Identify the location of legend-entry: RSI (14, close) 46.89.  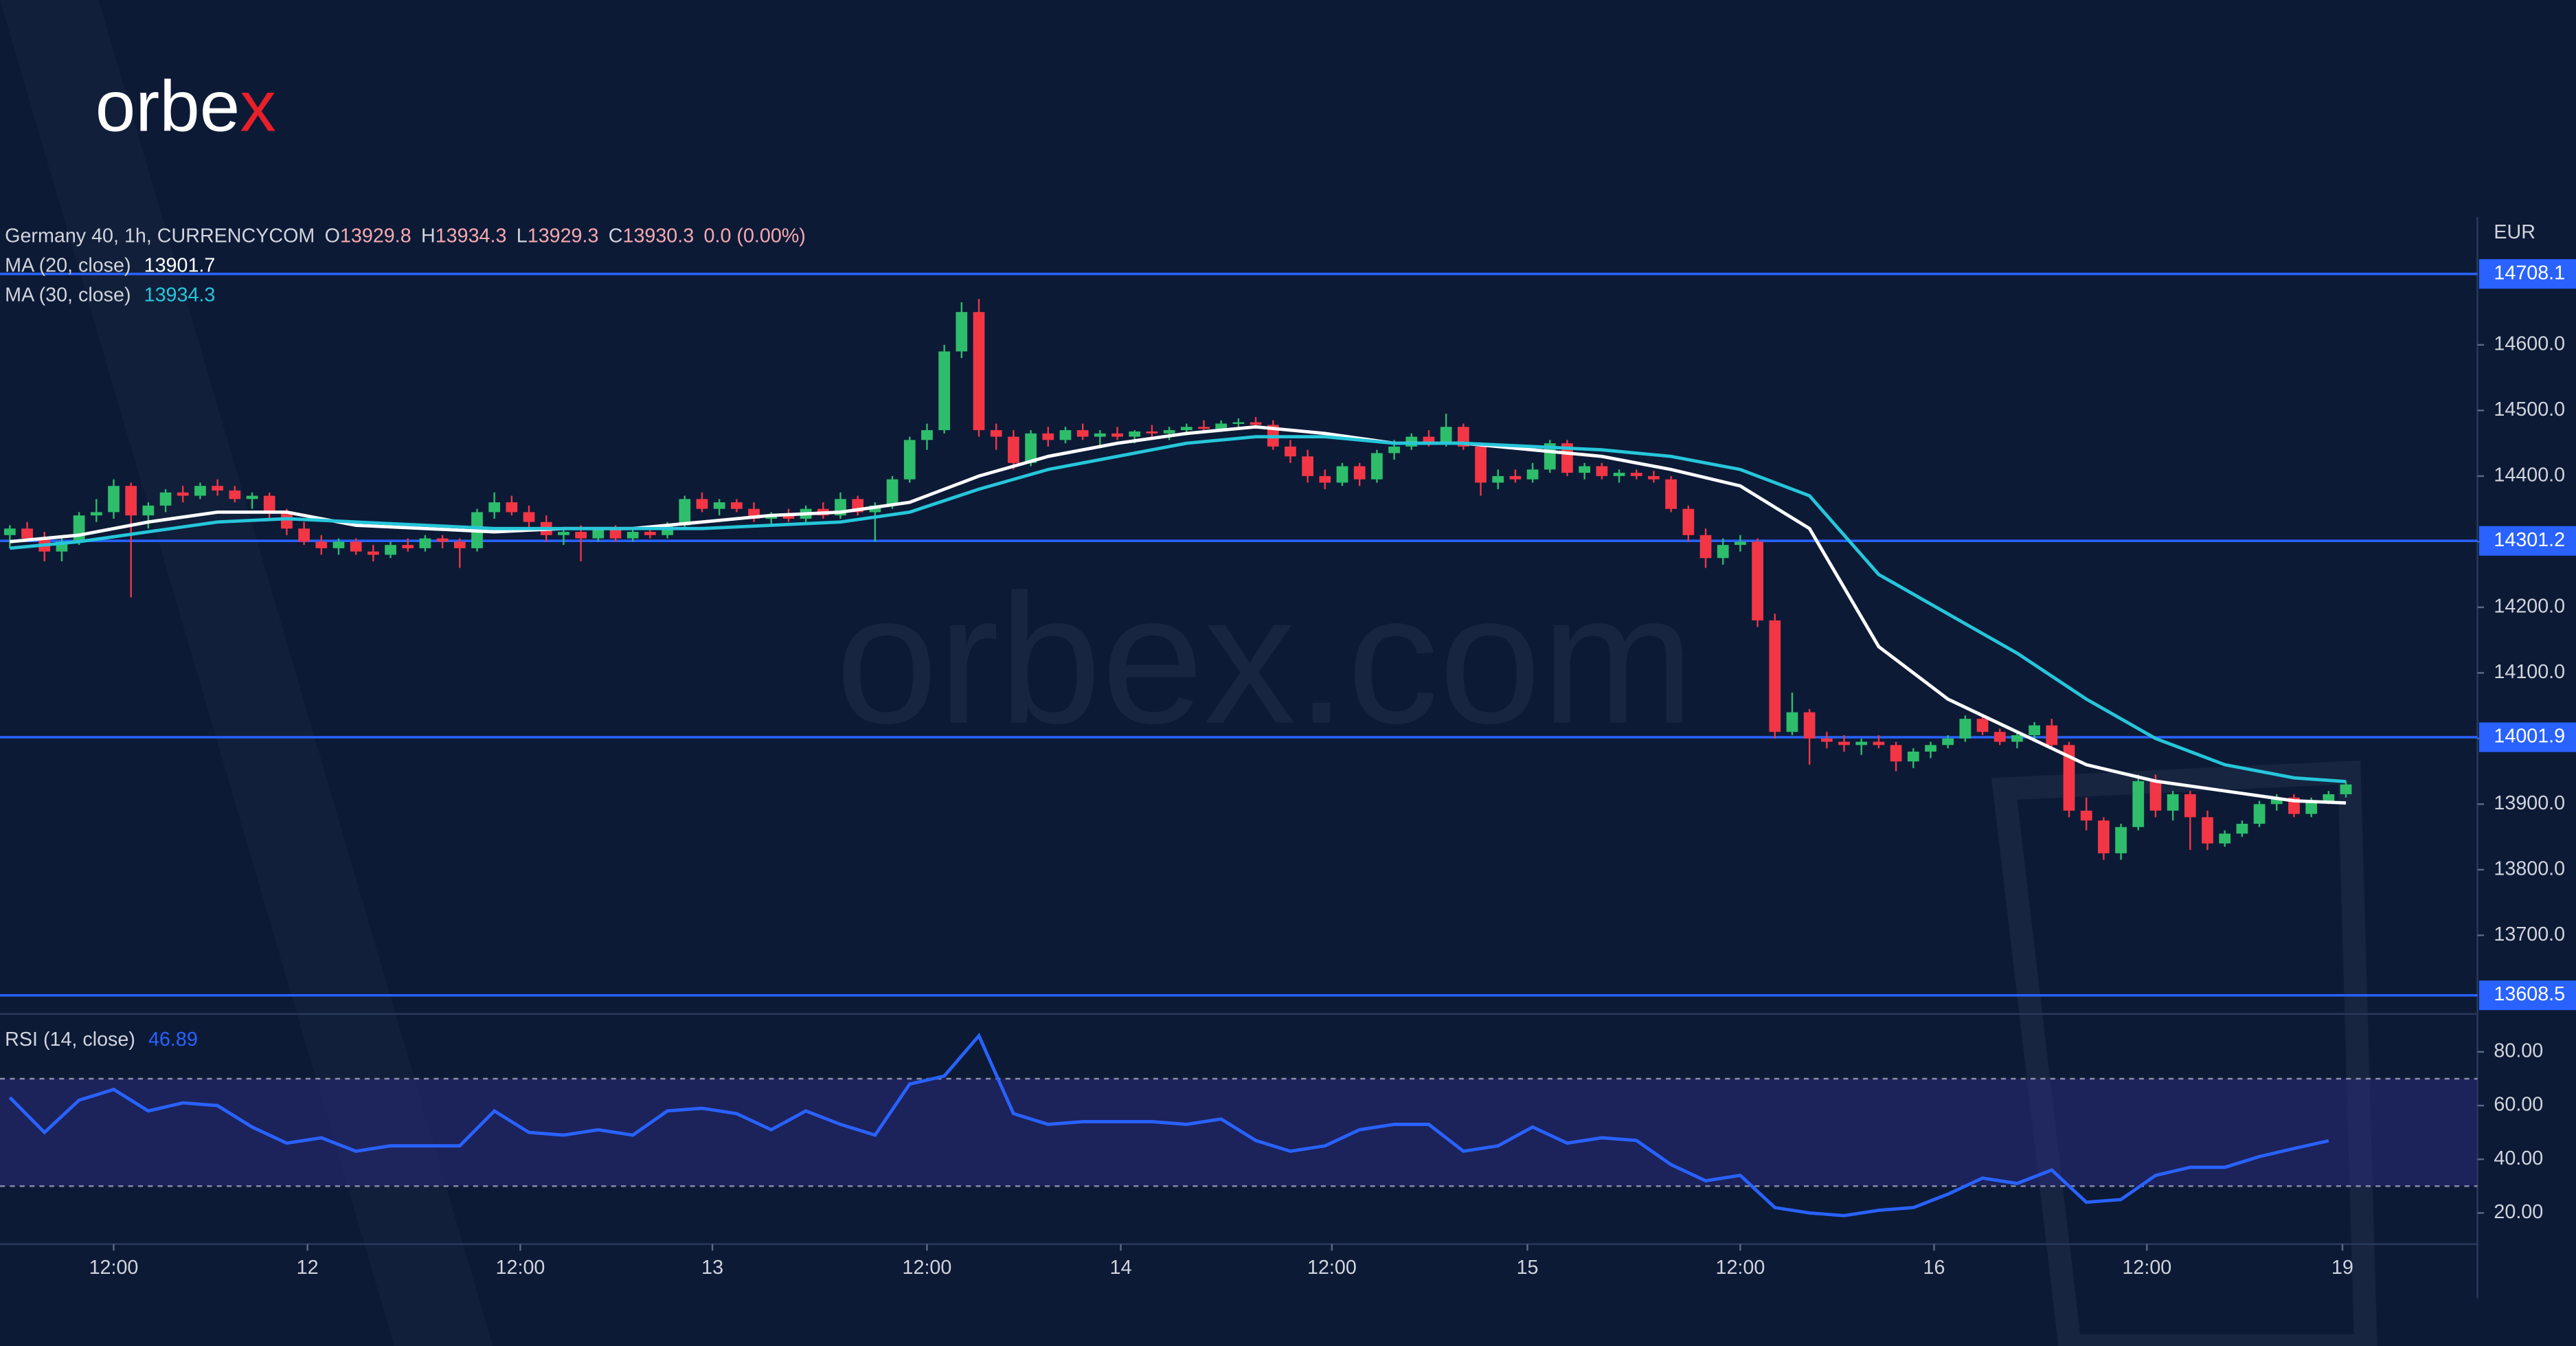
(101, 1040).